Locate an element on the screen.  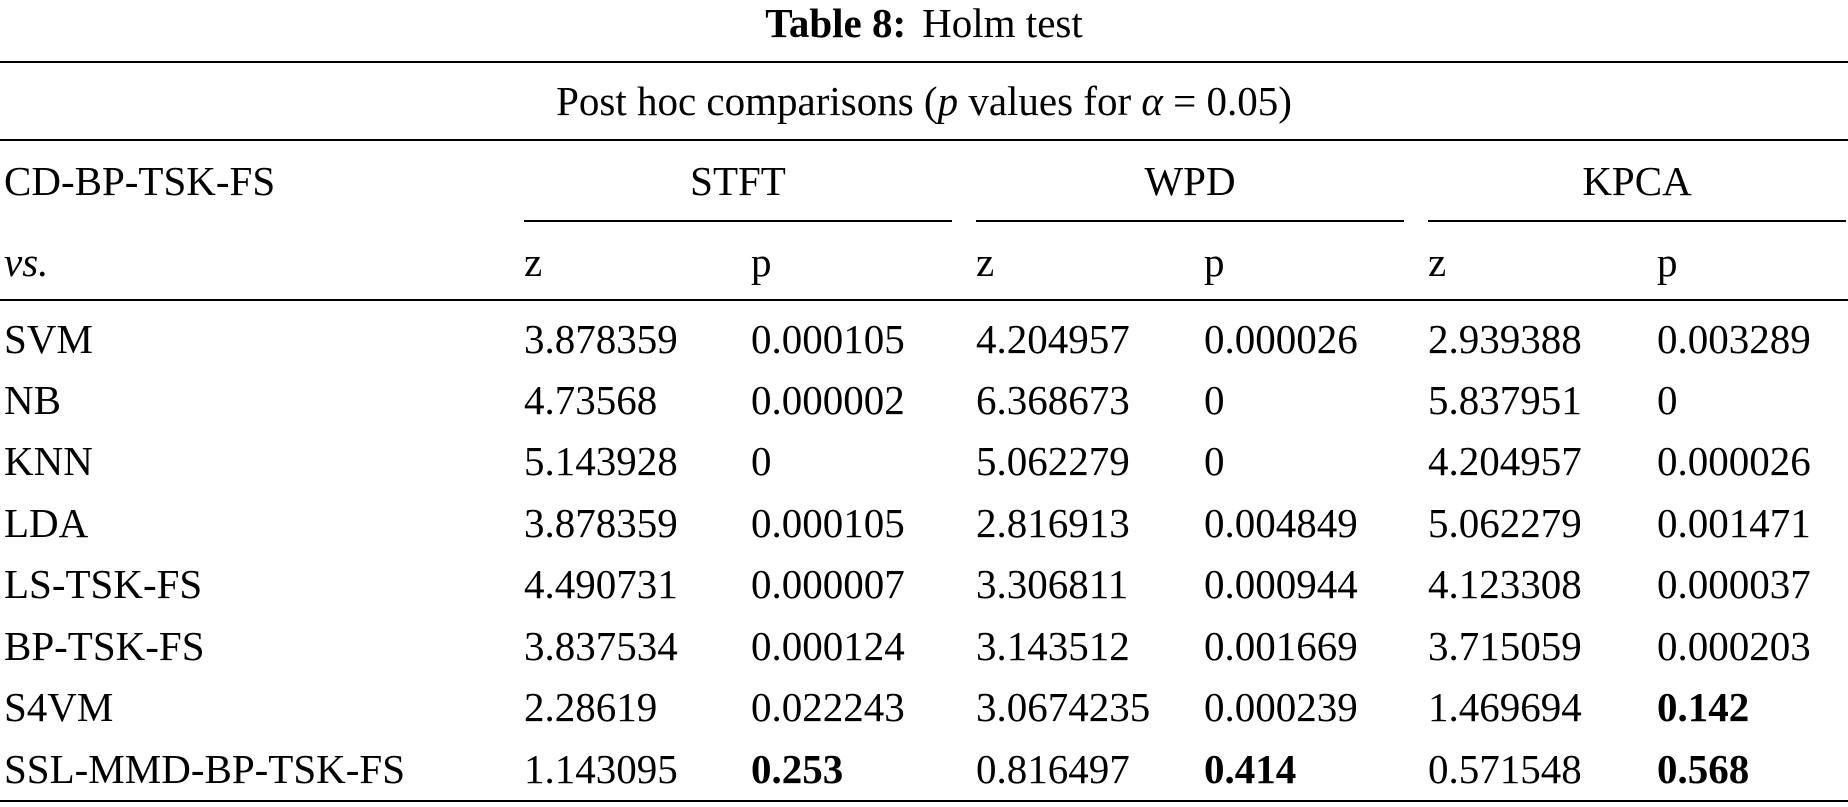
table-caption: Table 8: Holm test is located at coordinates (924, 23).